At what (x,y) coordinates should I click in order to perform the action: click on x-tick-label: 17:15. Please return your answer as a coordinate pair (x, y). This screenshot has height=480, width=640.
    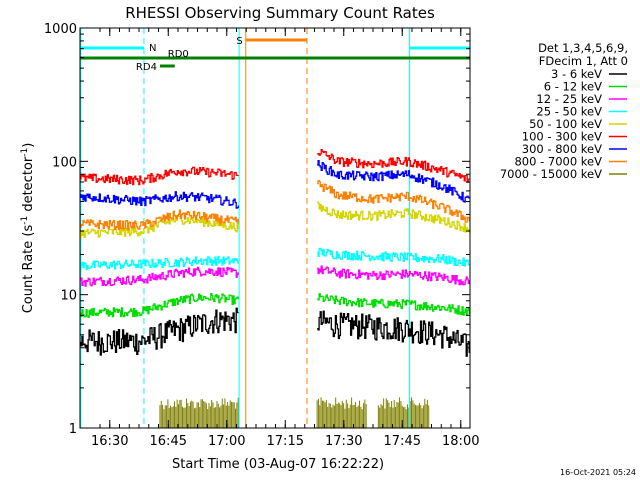
    Looking at the image, I should click on (285, 441).